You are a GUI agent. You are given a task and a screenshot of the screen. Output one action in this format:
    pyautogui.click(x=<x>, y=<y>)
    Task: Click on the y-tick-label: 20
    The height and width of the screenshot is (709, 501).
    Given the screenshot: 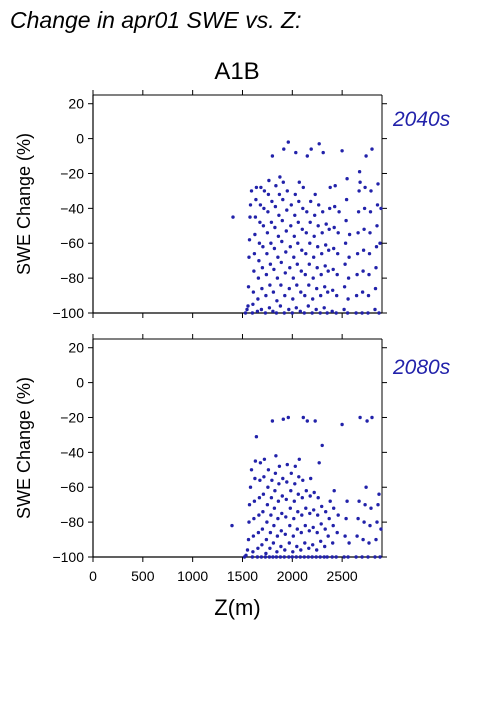 What is the action you would take?
    pyautogui.click(x=76, y=104)
    